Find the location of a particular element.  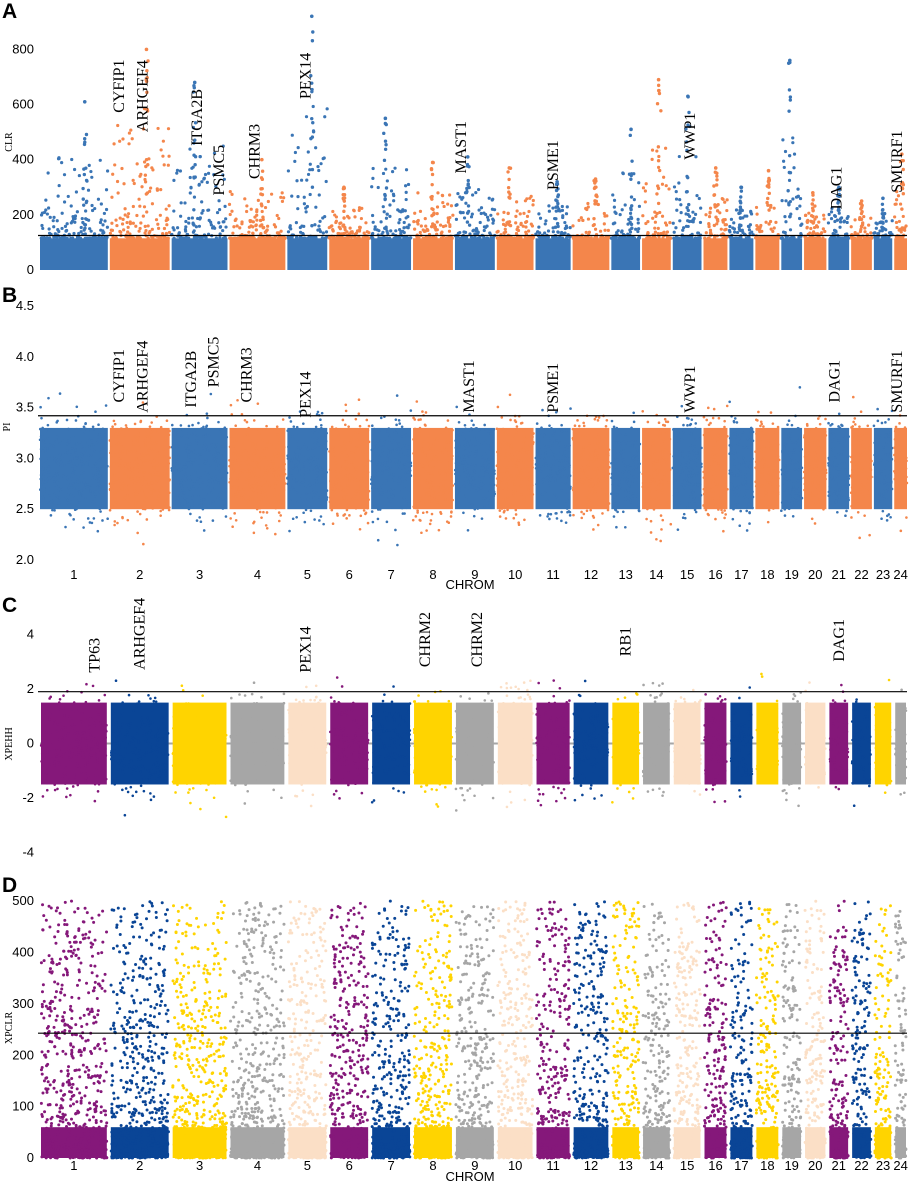

y-tick-label: 200 is located at coordinates (23, 214).